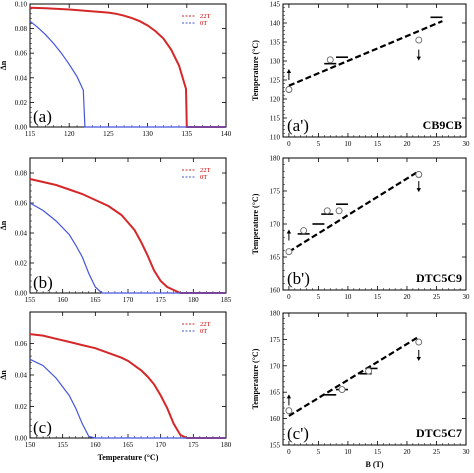 This screenshot has height=473, width=474. Describe the element at coordinates (275, 81) in the screenshot. I see `y-tick-label: 125` at that location.